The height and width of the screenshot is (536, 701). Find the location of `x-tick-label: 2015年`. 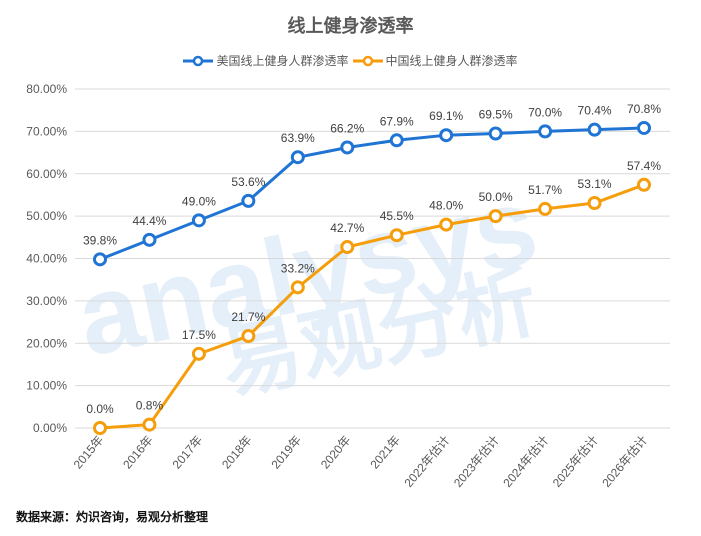

x-tick-label: 2015年 is located at coordinates (89, 452).